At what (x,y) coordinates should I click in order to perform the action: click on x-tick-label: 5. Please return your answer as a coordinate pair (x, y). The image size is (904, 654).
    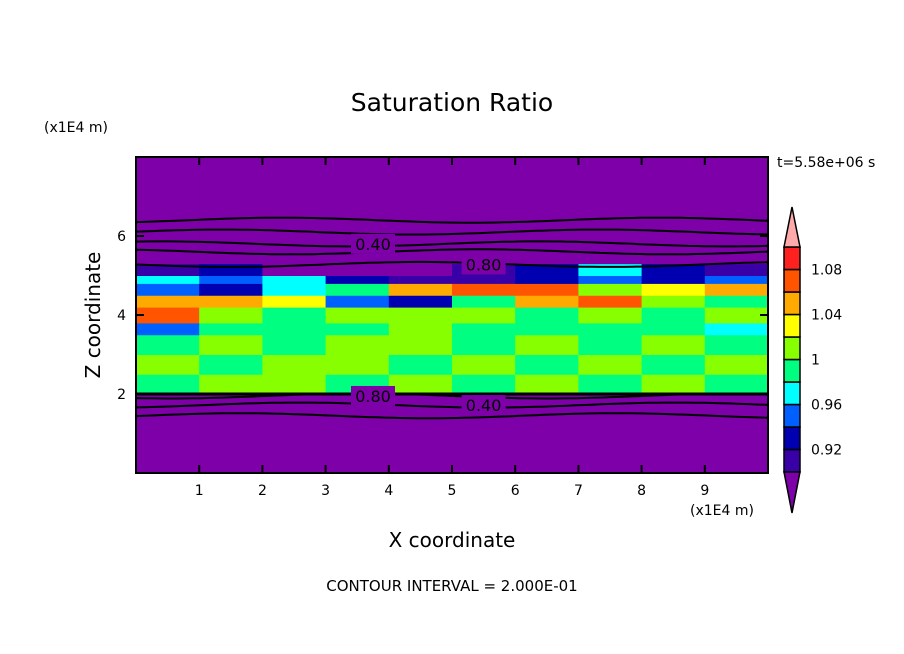
    Looking at the image, I should click on (452, 491).